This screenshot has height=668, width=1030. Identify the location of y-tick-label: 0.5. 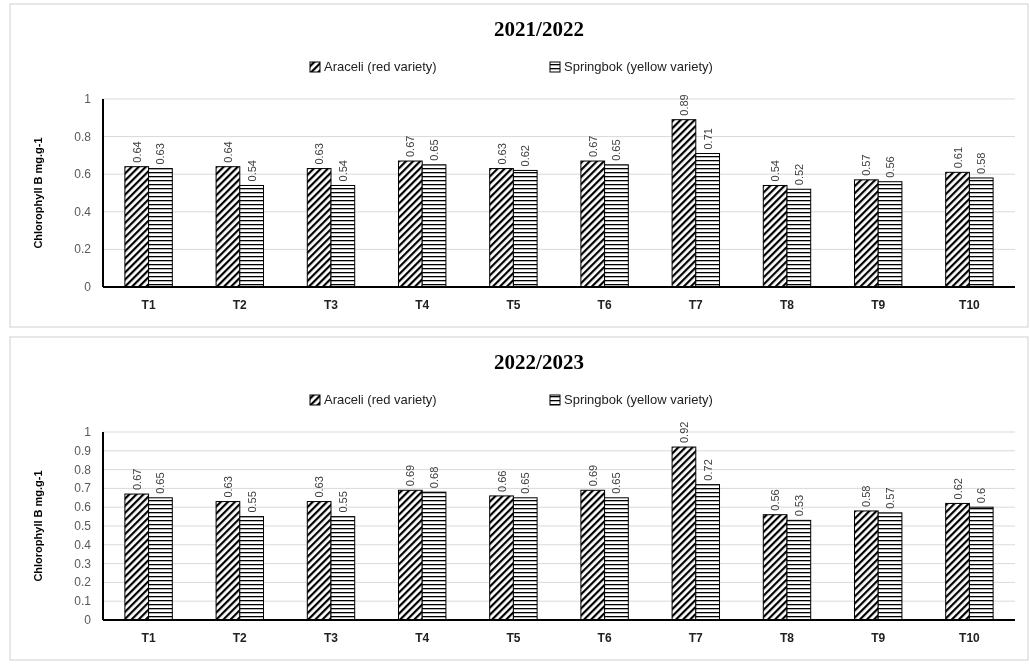
(83, 526).